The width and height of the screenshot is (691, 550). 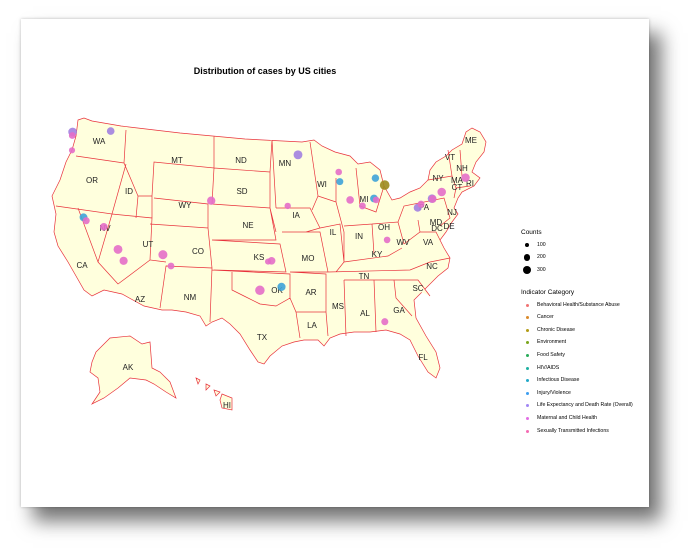 I want to click on hawaii-islands, so click(x=214, y=394).